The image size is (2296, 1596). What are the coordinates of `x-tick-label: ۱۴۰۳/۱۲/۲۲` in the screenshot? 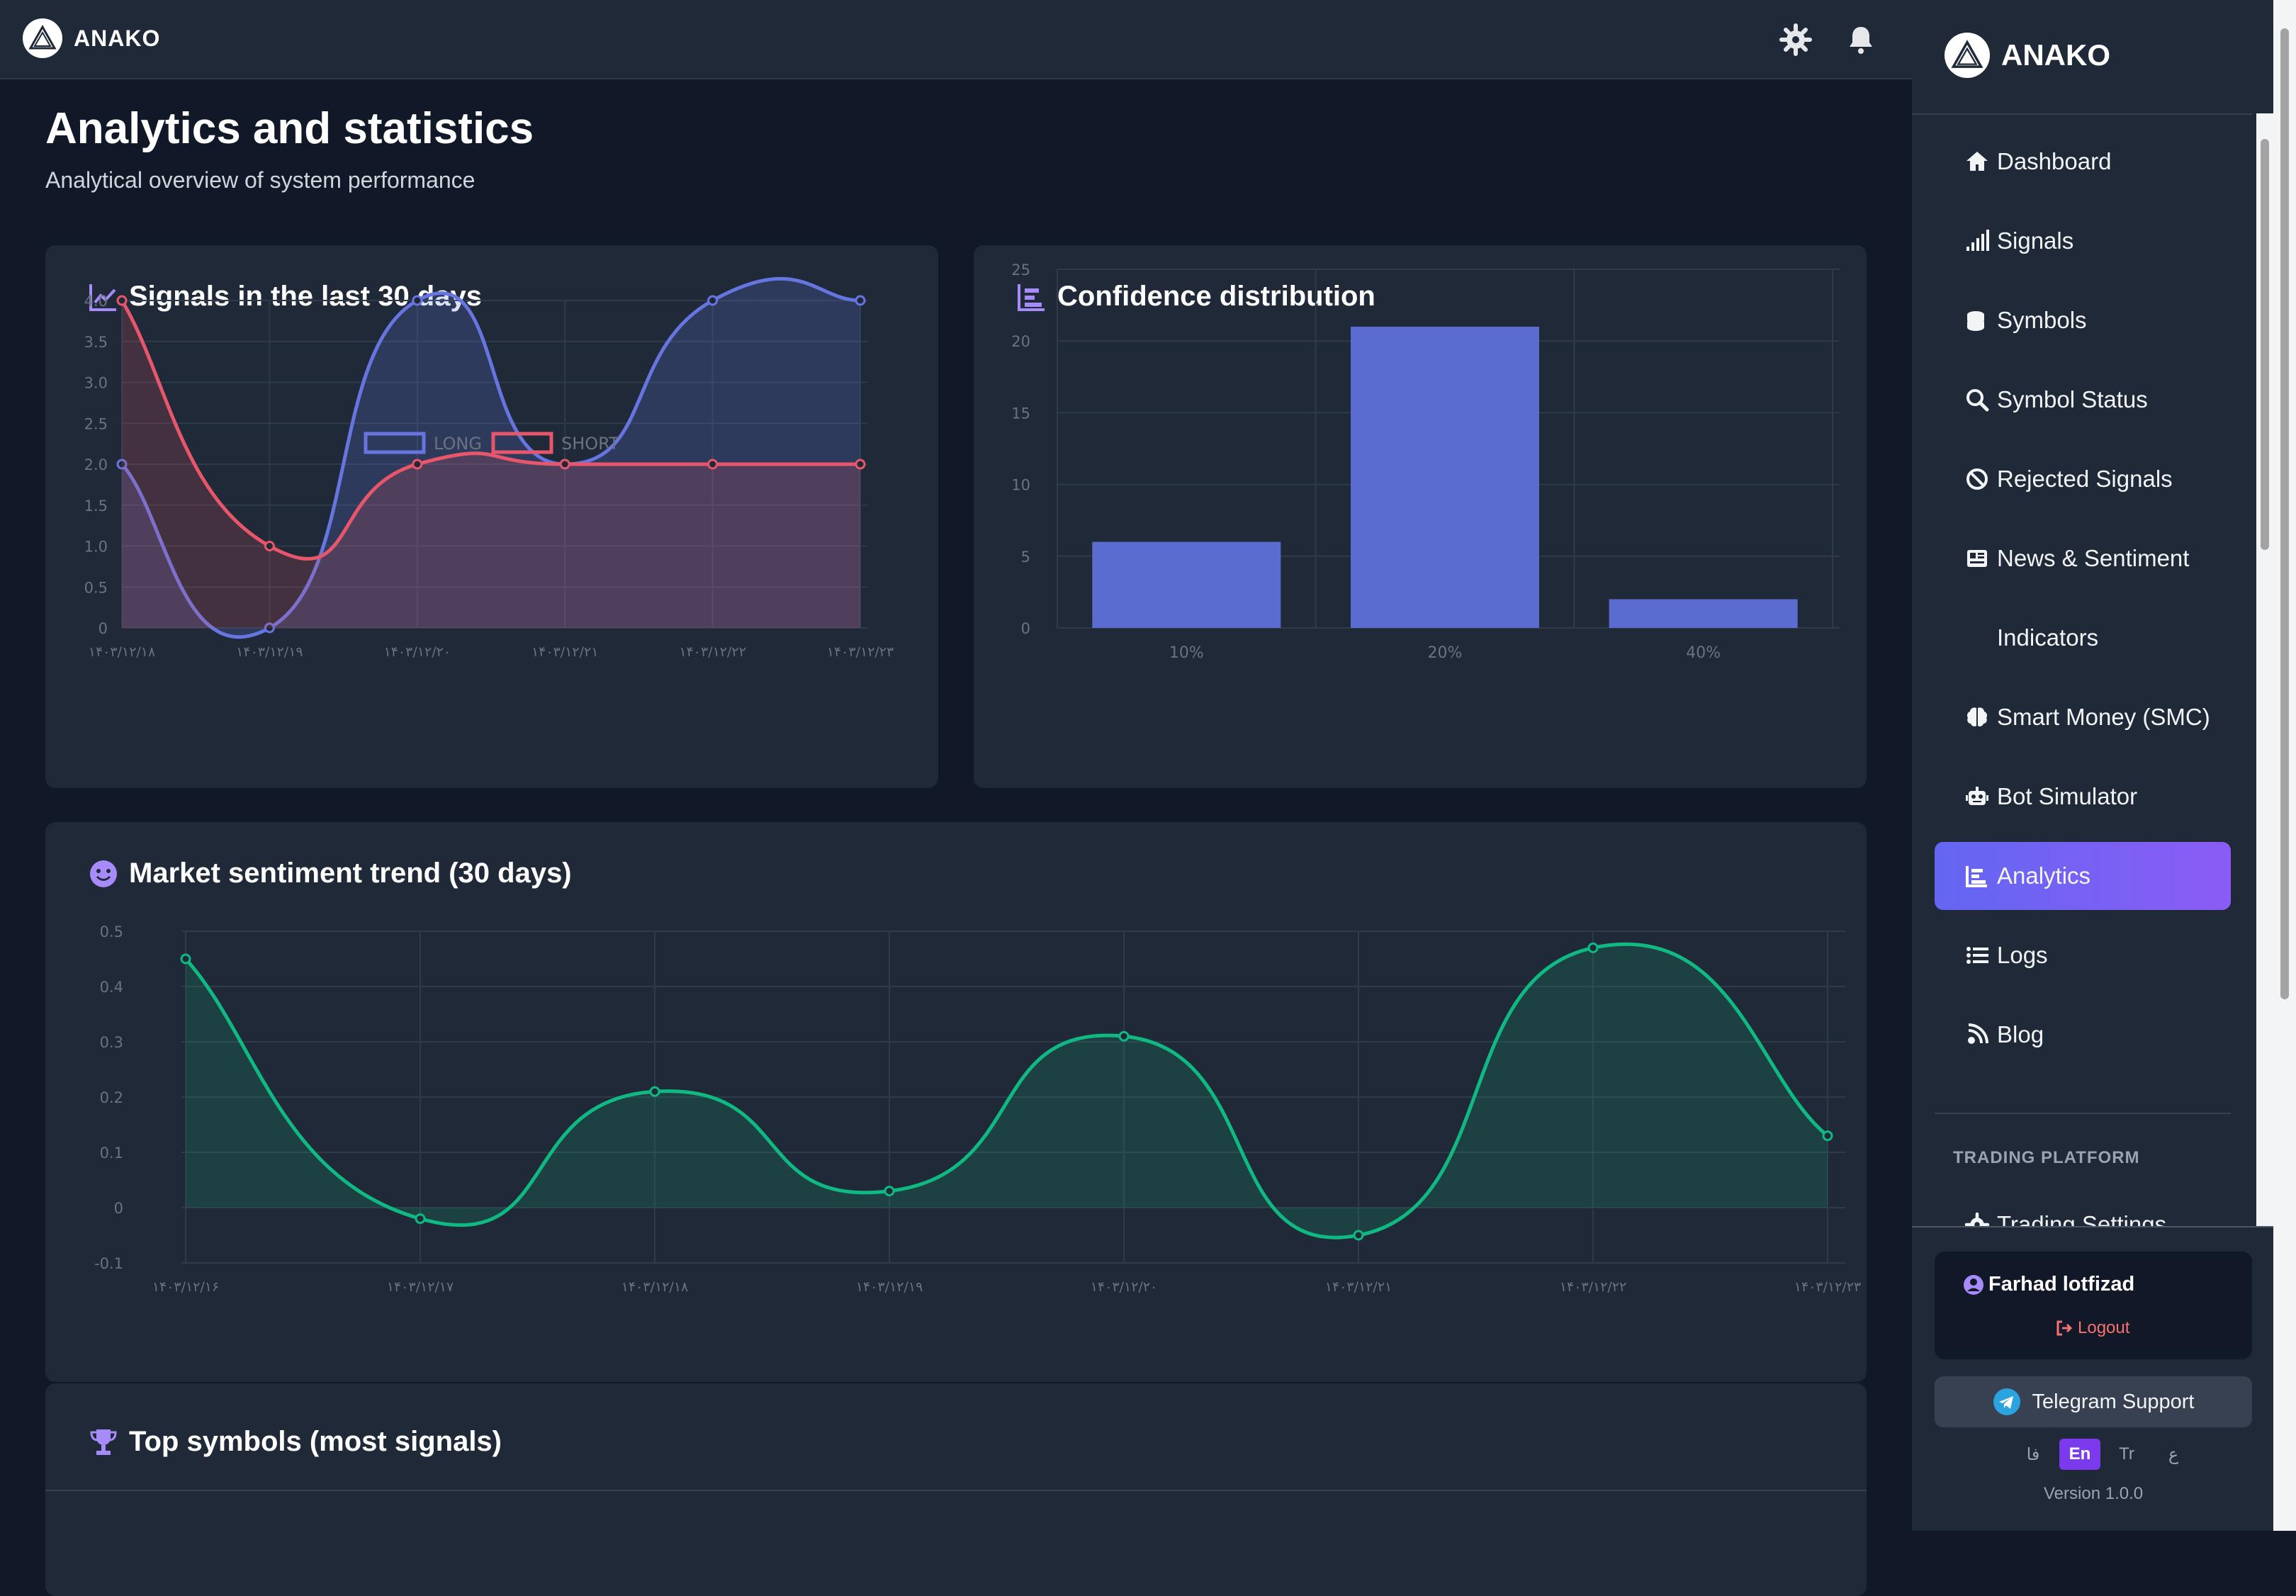 It's located at (1593, 1287).